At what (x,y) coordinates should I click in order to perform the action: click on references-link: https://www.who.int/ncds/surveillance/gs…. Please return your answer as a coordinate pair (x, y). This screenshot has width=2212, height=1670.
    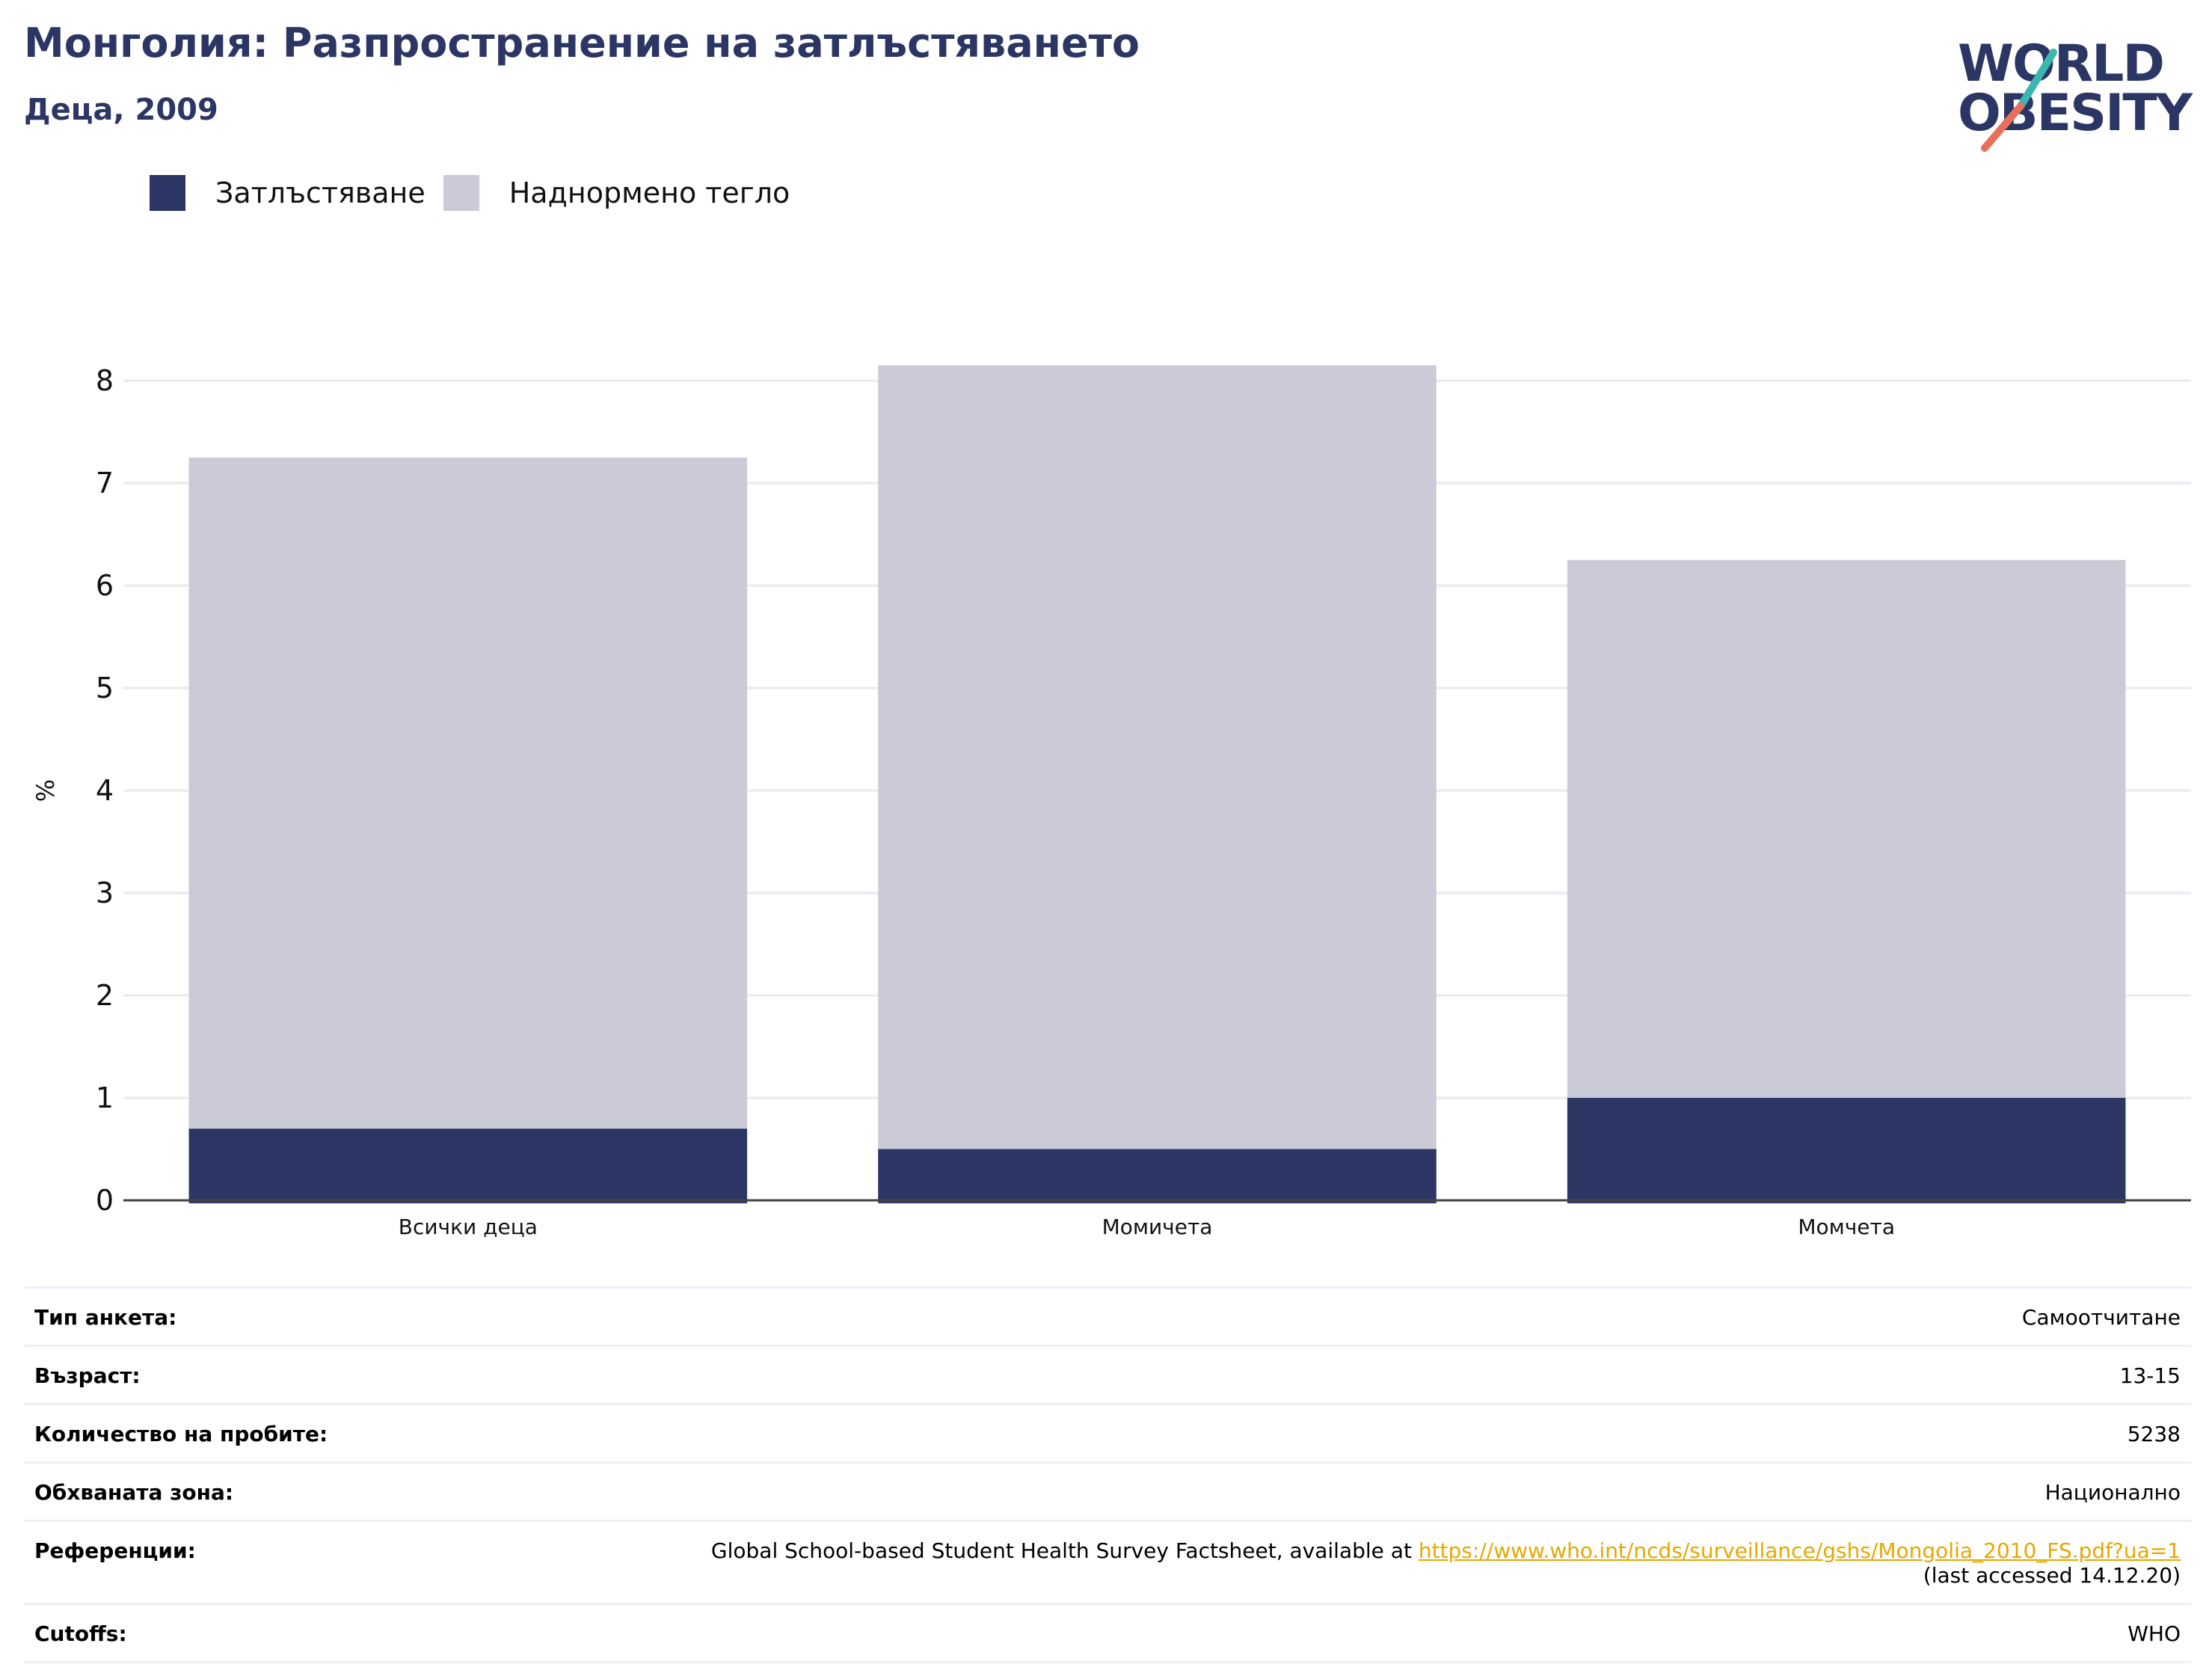
    Looking at the image, I should click on (1799, 1550).